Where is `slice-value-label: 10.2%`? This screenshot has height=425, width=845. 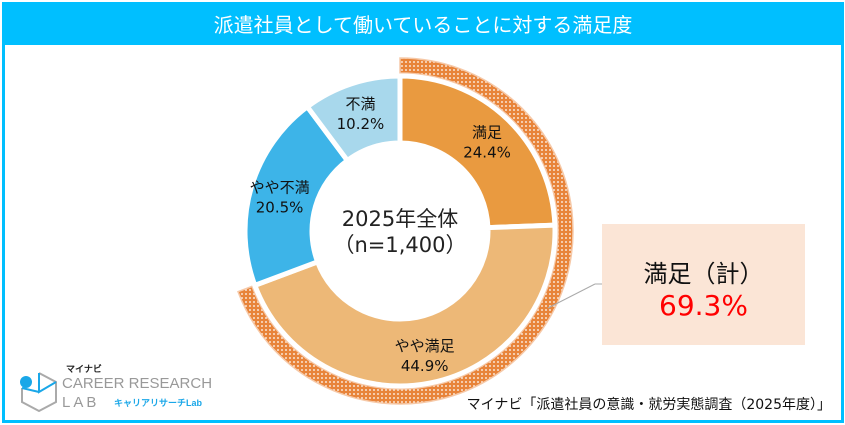
slice-value-label: 10.2% is located at coordinates (361, 124).